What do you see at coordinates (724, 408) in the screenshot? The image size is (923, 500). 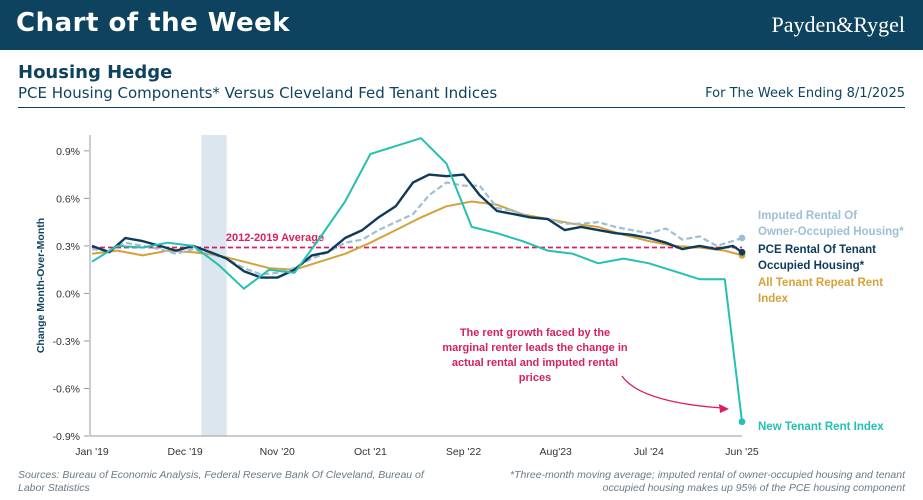 I see `annotation-arrowhead` at bounding box center [724, 408].